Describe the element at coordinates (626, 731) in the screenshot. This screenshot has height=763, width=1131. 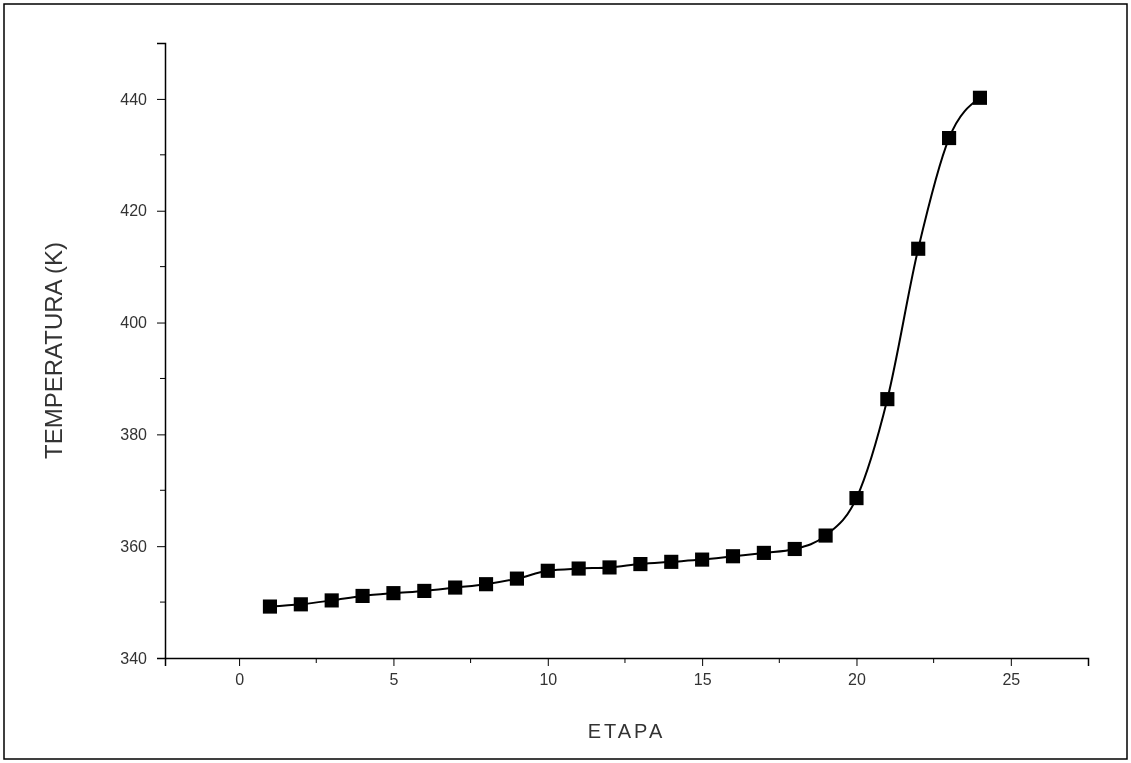
I see `x-axis-title: ETAPA` at that location.